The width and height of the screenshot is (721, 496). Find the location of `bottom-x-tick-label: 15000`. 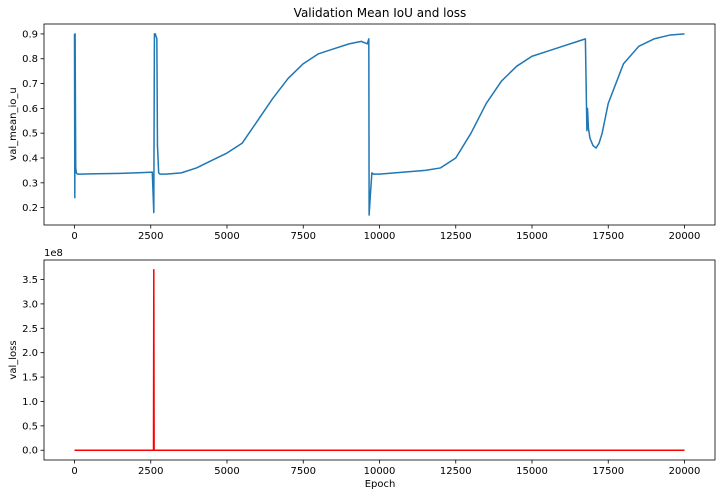

bottom-x-tick-label: 15000 is located at coordinates (532, 471).